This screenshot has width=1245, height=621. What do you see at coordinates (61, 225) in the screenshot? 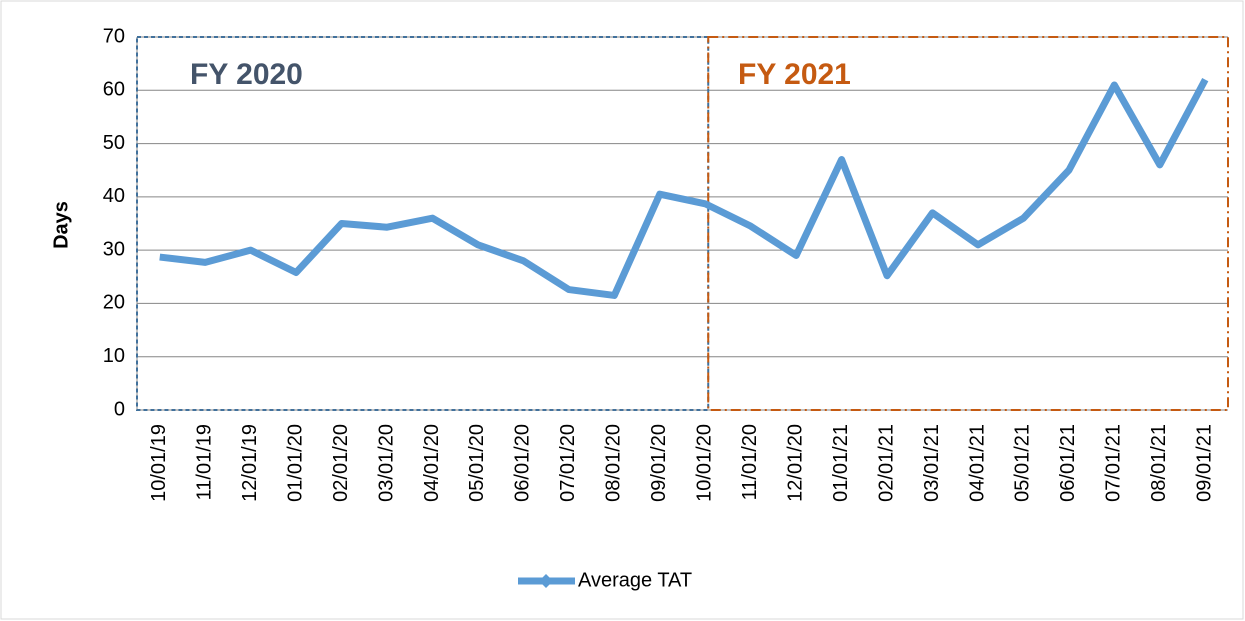
I see `y-axis-label: Days` at bounding box center [61, 225].